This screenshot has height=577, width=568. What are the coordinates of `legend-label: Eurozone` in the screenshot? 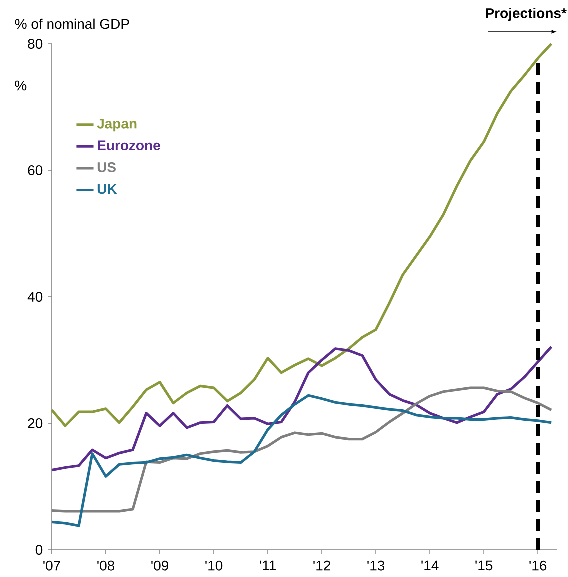 It's located at (129, 145).